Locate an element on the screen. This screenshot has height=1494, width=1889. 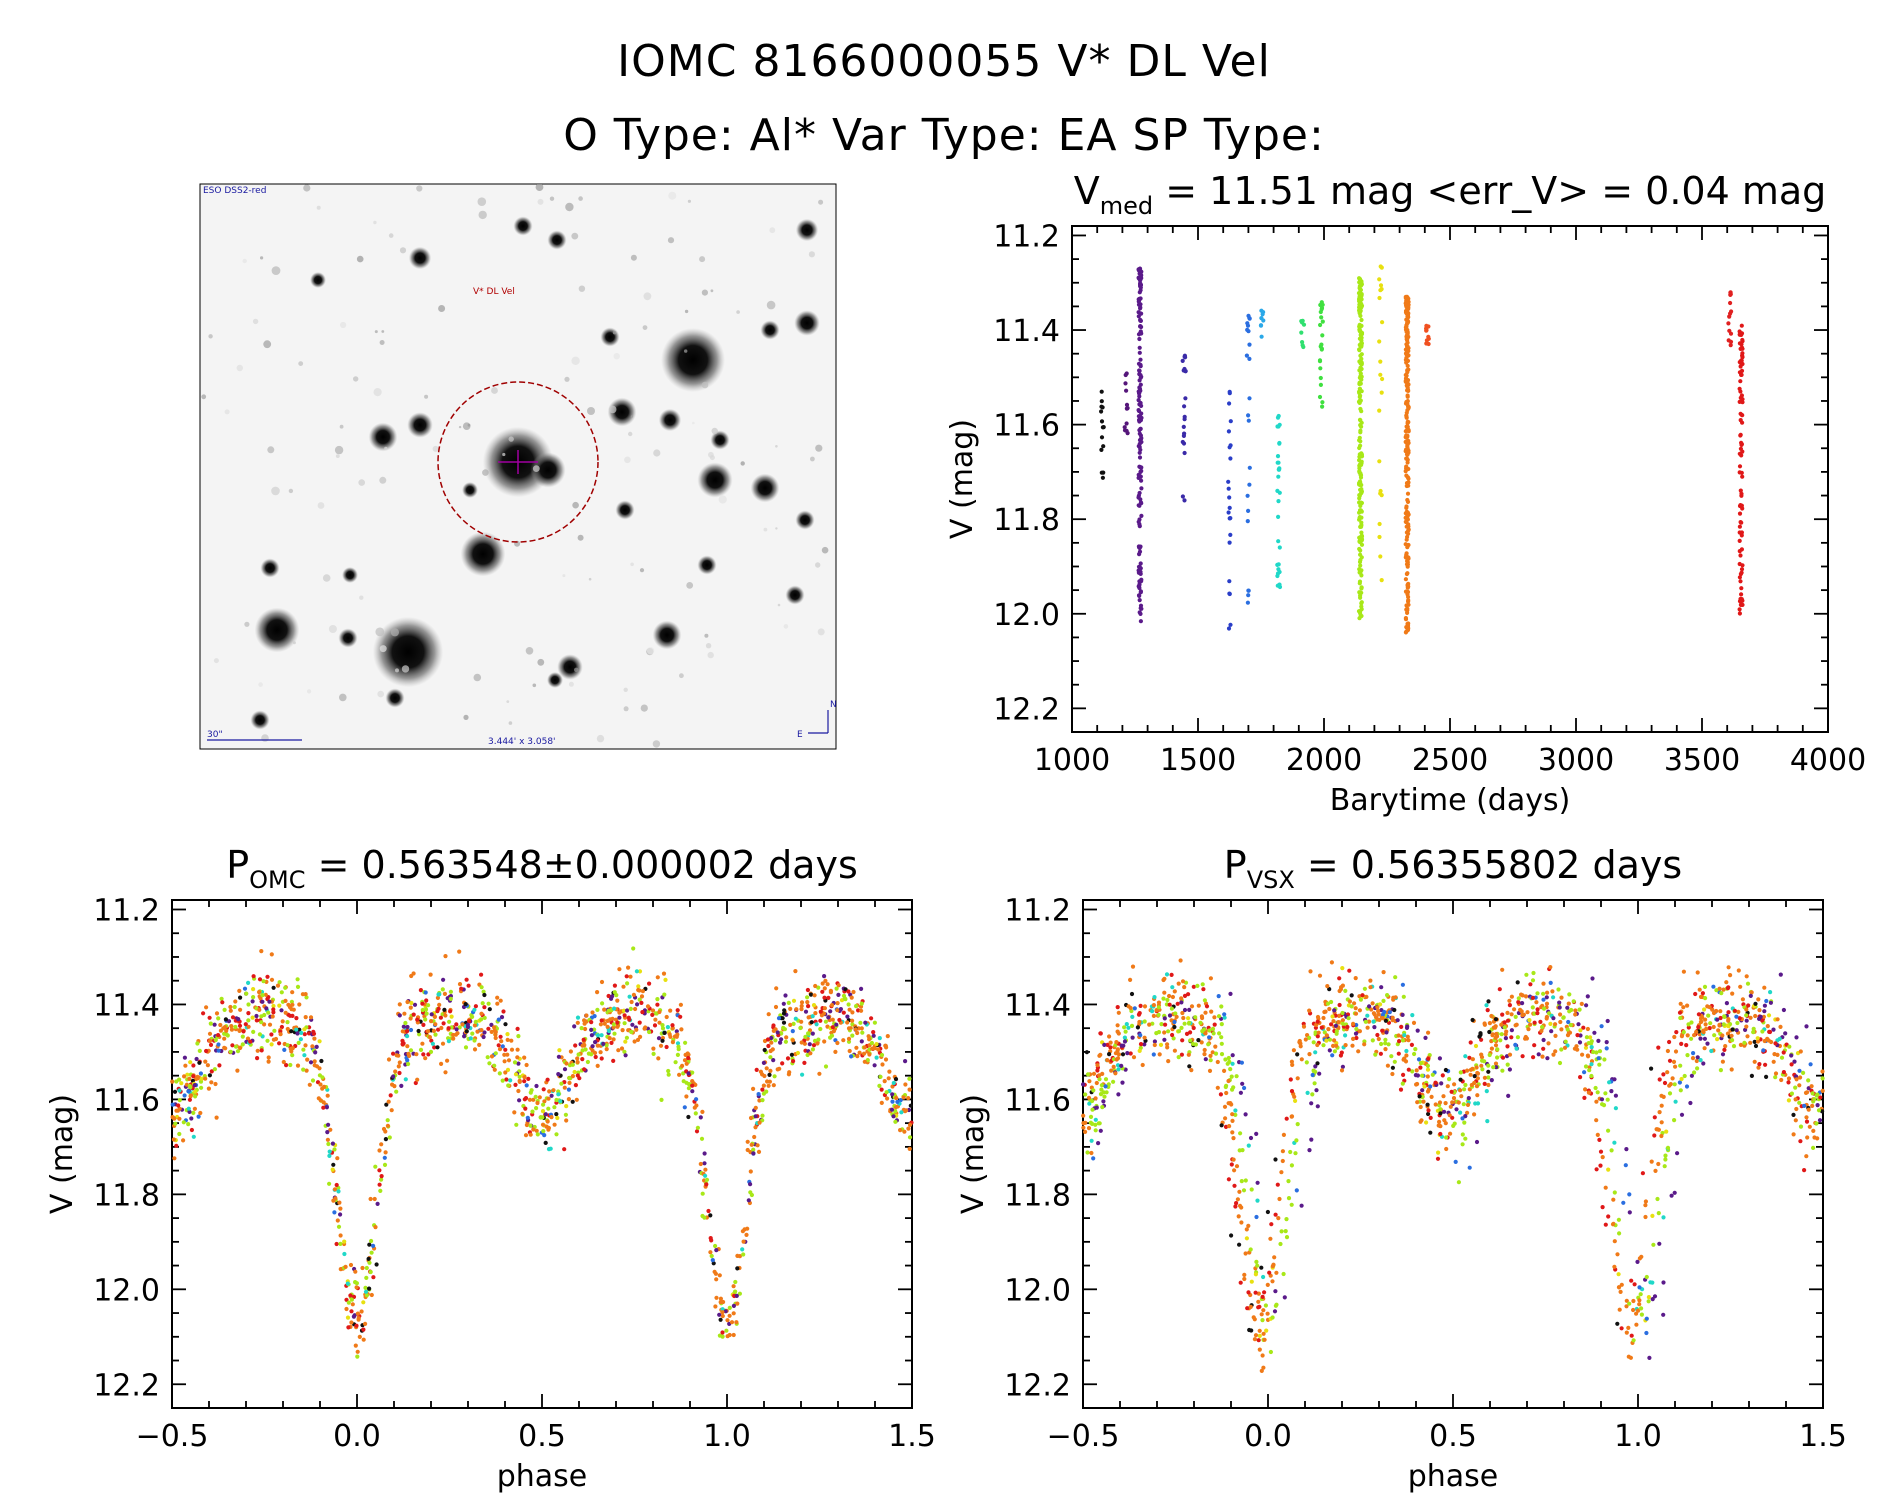
phase-points is located at coordinates (1453, 1165).